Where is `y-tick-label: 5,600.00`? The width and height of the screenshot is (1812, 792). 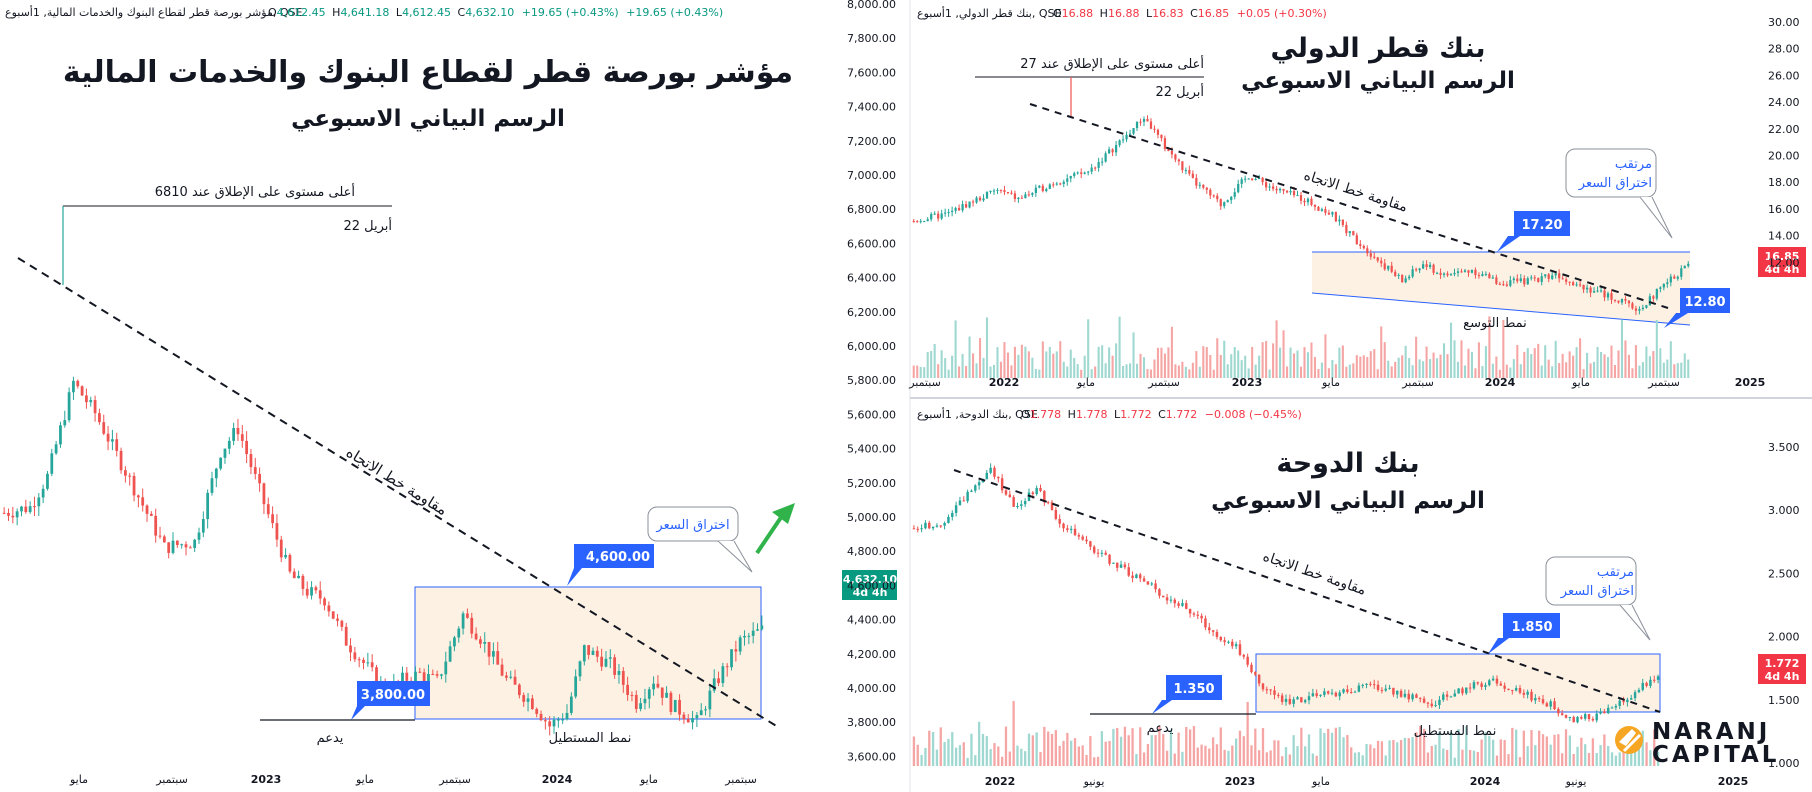 y-tick-label: 5,600.00 is located at coordinates (871, 414).